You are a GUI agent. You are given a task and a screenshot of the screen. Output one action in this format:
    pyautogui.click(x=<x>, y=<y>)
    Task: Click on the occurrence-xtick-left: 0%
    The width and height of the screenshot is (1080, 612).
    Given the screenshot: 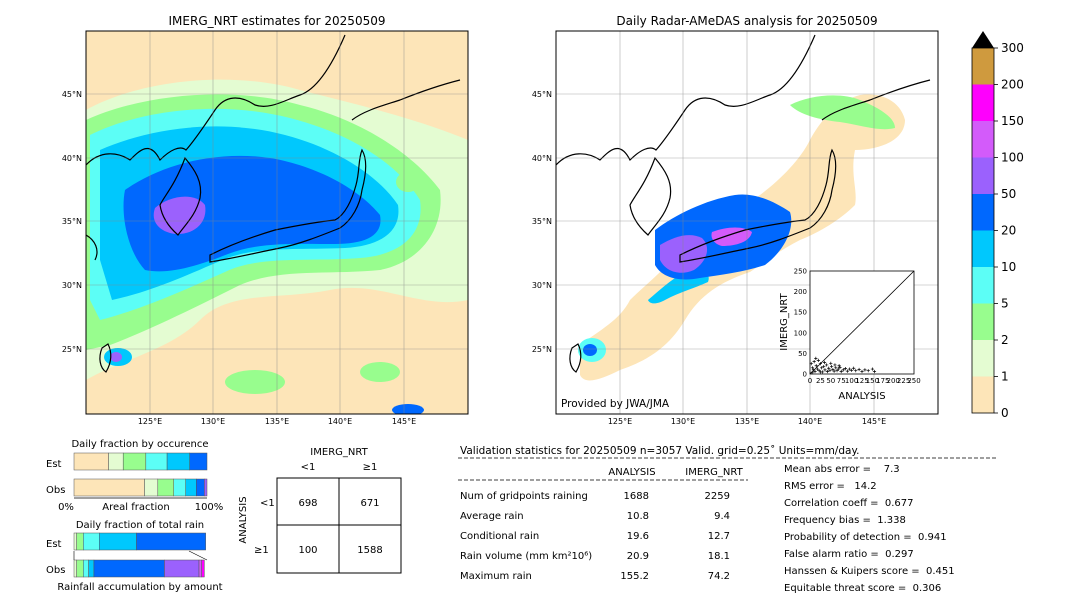 What is the action you would take?
    pyautogui.click(x=66, y=507)
    